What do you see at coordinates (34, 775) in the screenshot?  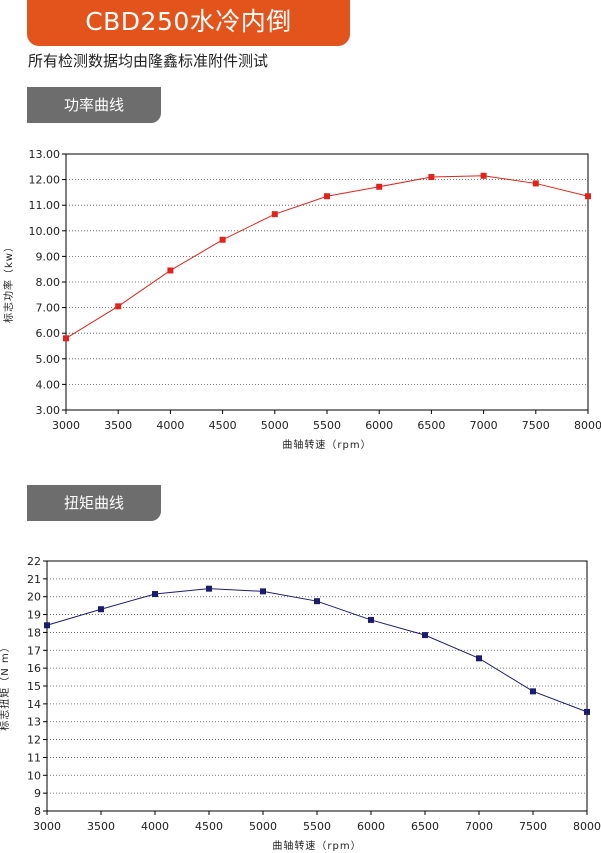 I see `y-tick-label: 10` at bounding box center [34, 775].